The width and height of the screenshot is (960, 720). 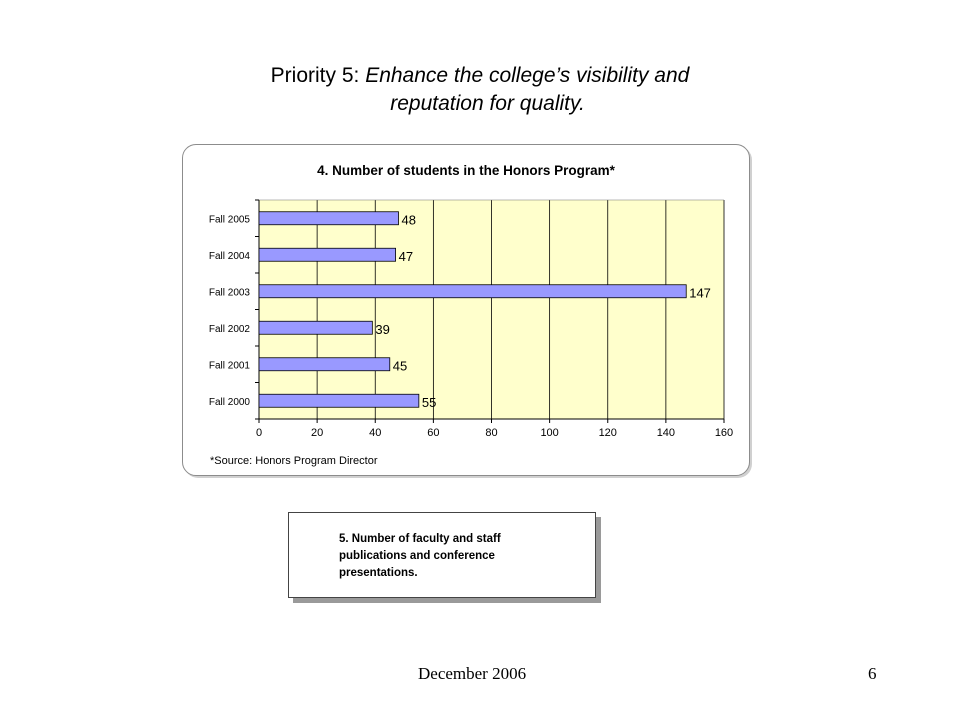 What do you see at coordinates (491, 433) in the screenshot?
I see `x-tick-label-80: 80` at bounding box center [491, 433].